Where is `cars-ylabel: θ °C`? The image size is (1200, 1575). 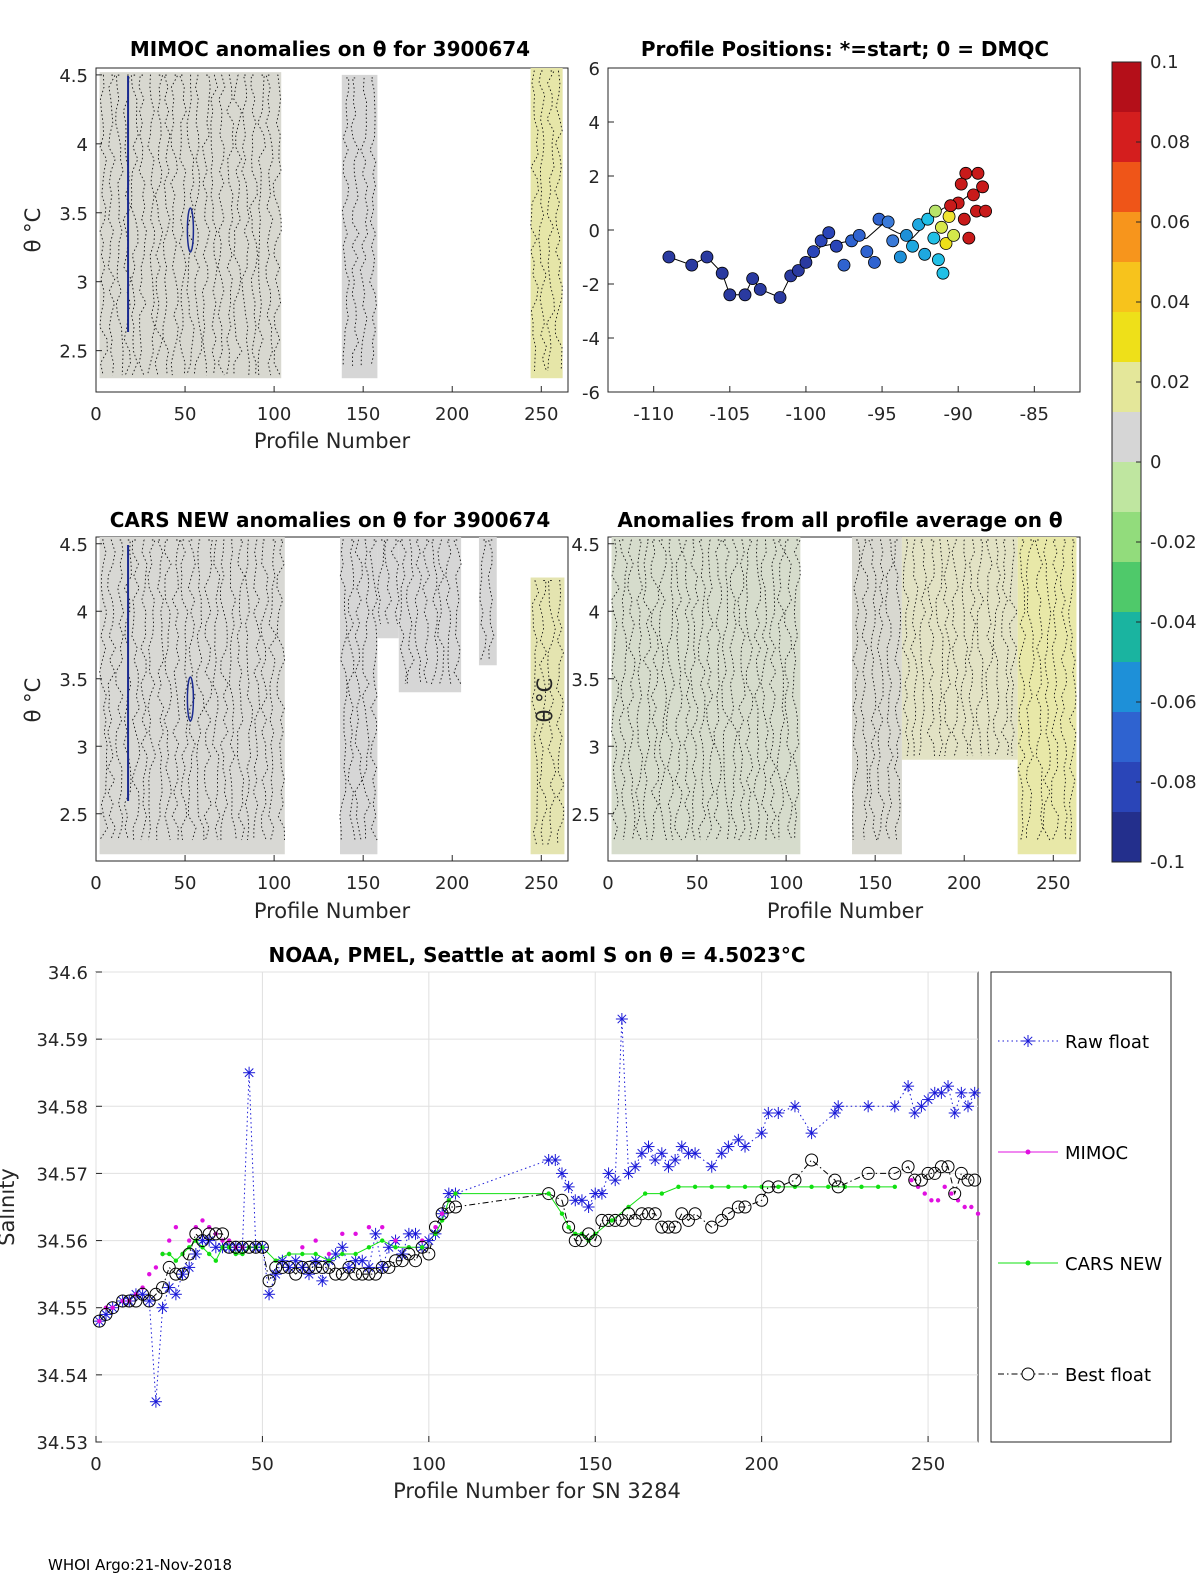
cars-ylabel: θ °C is located at coordinates (33, 700).